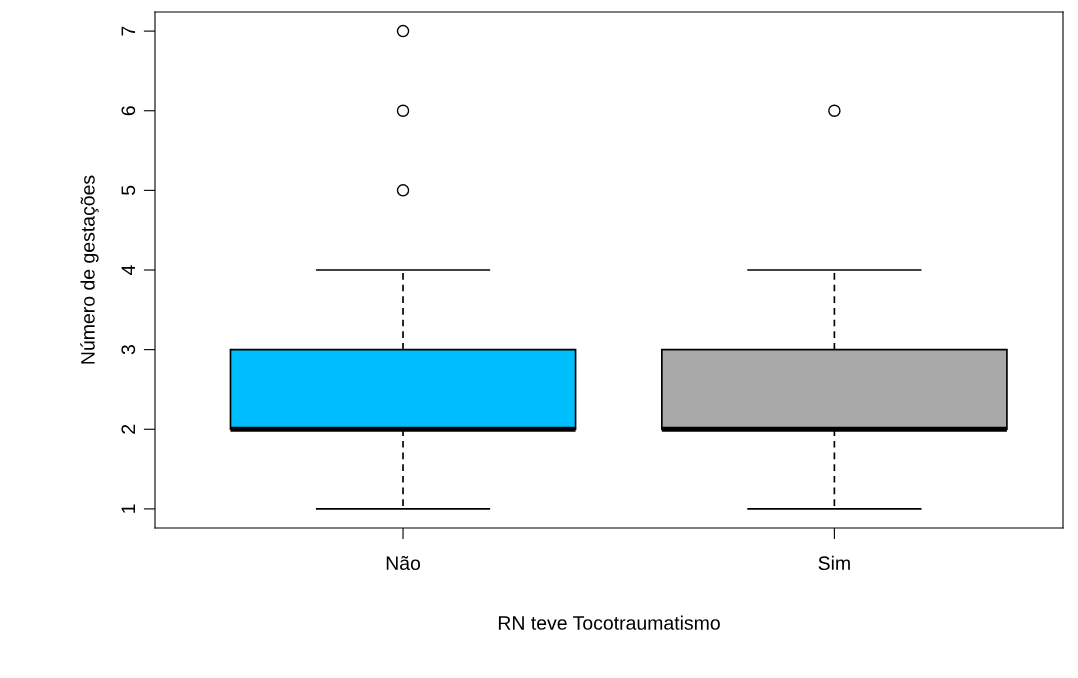 The width and height of the screenshot is (1078, 678). What do you see at coordinates (834, 563) in the screenshot?
I see `x-tick-label: Sim` at bounding box center [834, 563].